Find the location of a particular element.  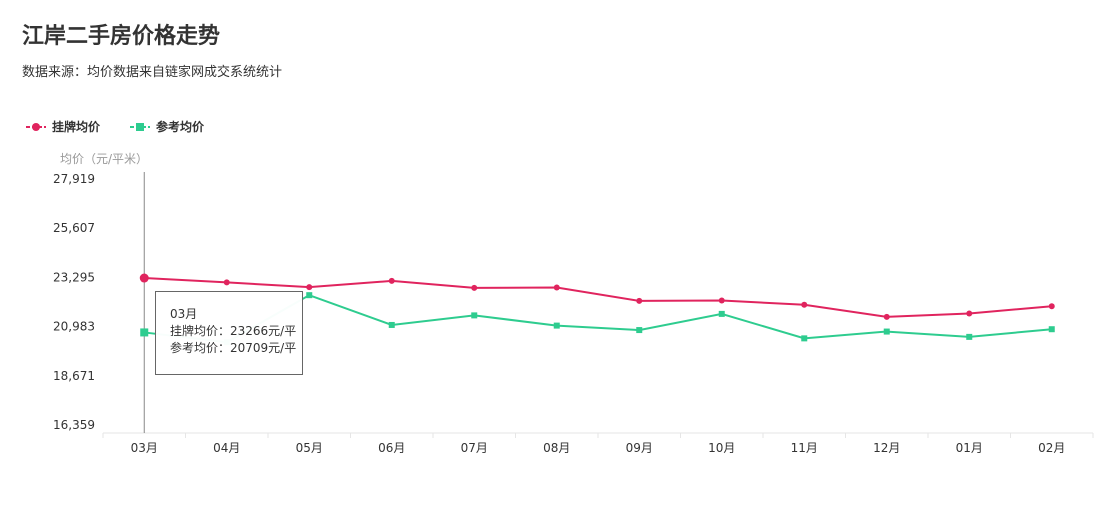

tooltip-reference-price: 参考均价：20709元/平 is located at coordinates (233, 348).